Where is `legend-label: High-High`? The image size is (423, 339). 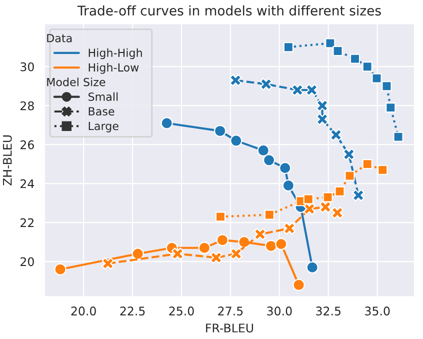
legend-label: High-High is located at coordinates (115, 54).